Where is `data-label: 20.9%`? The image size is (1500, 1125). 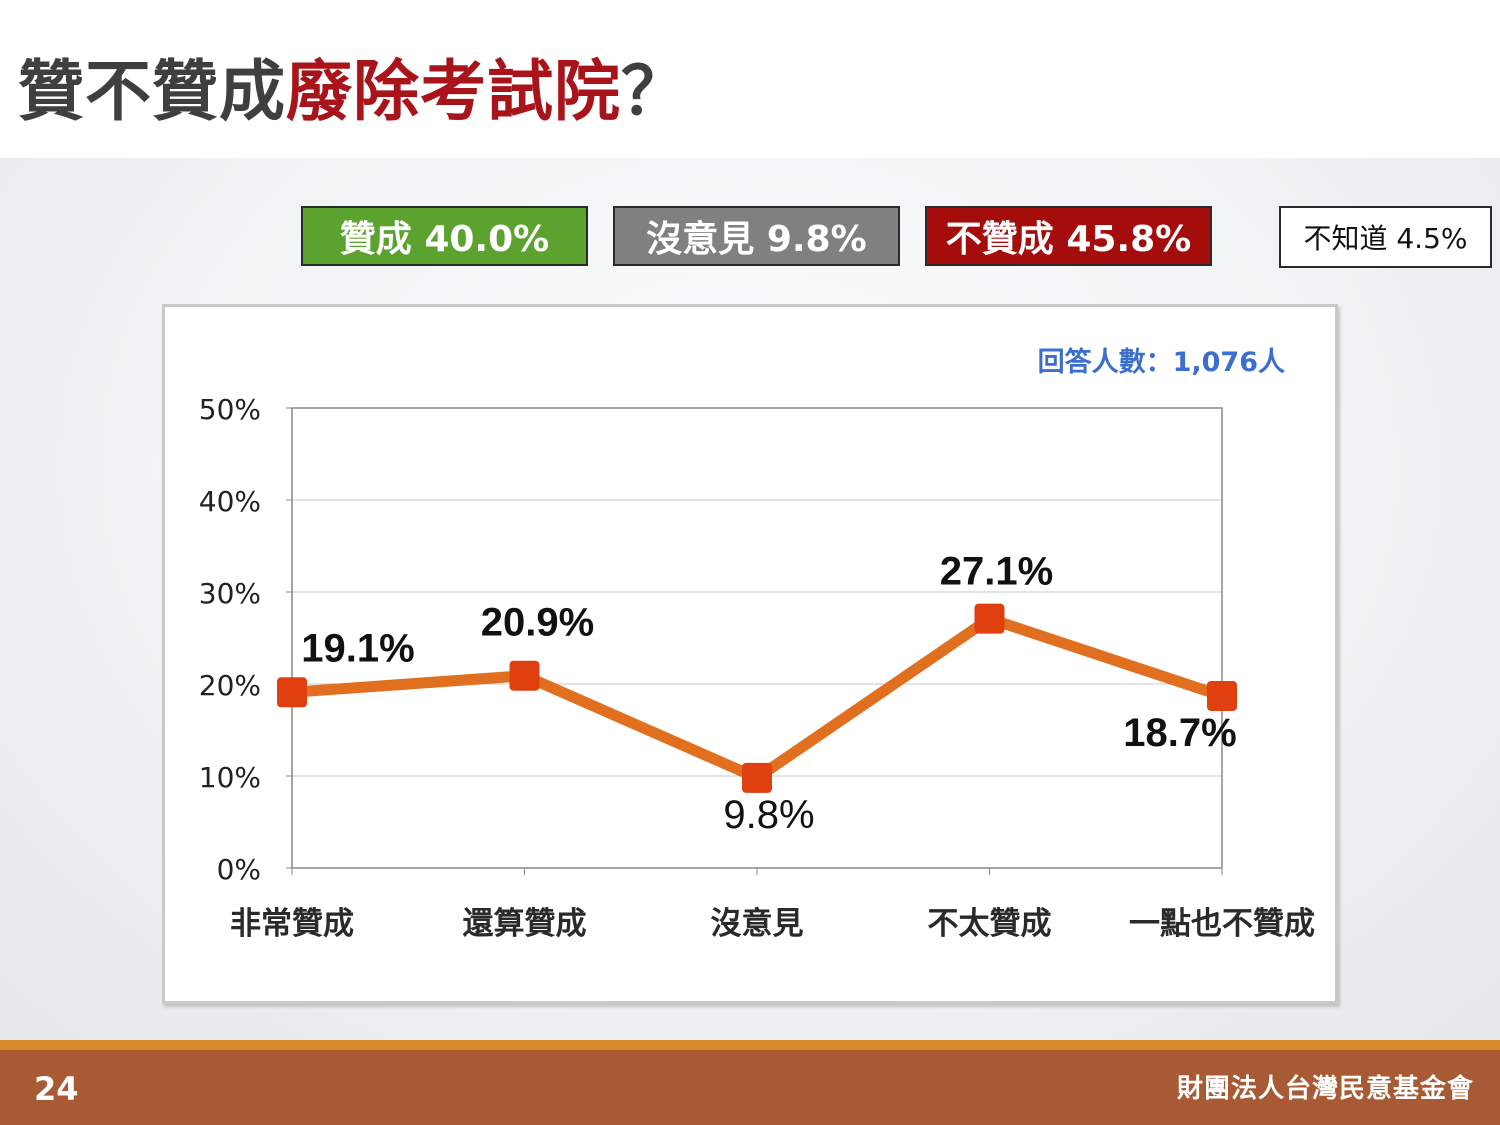
data-label: 20.9% is located at coordinates (537, 623).